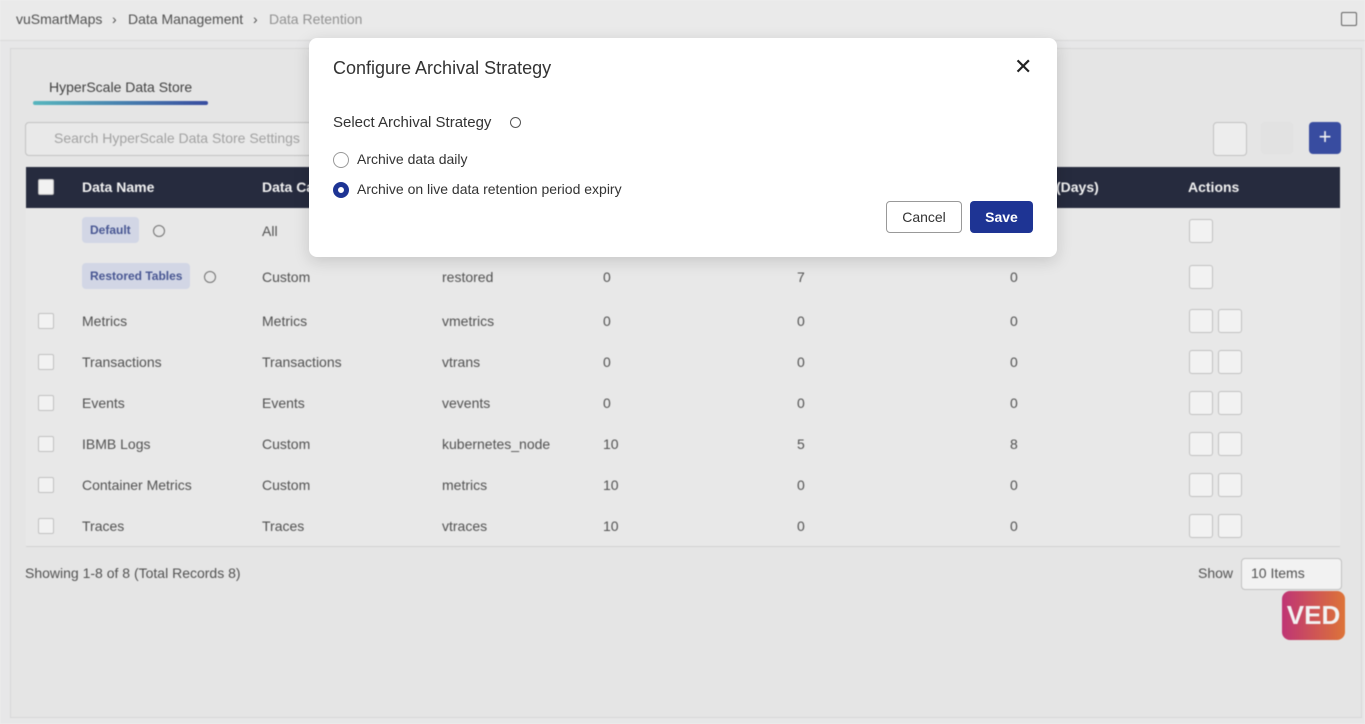 The image size is (1365, 724). What do you see at coordinates (1001, 217) in the screenshot?
I see `save-button: Save` at bounding box center [1001, 217].